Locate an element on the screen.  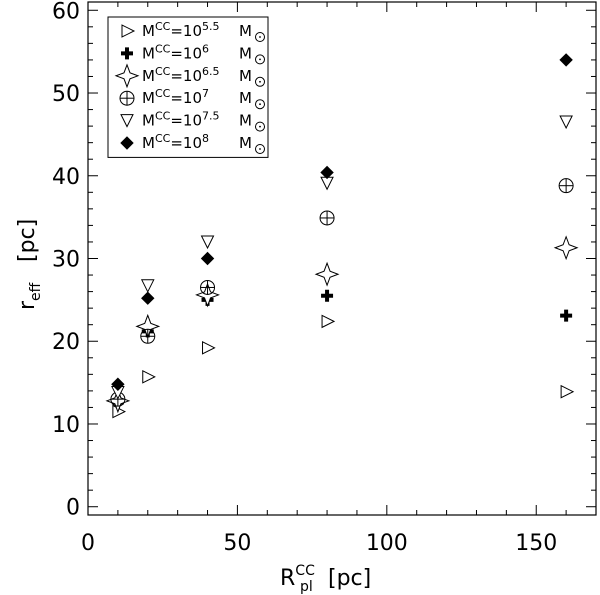
y-tick-label: 10 is located at coordinates (66, 425).